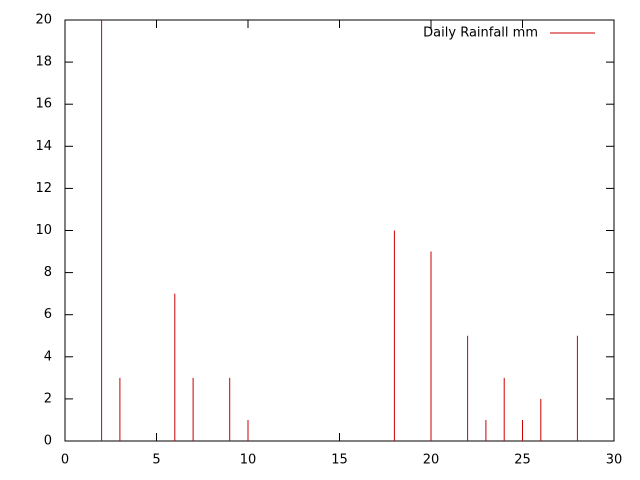 The height and width of the screenshot is (480, 640). Describe the element at coordinates (48, 272) in the screenshot. I see `y-tick-label: 8` at that location.